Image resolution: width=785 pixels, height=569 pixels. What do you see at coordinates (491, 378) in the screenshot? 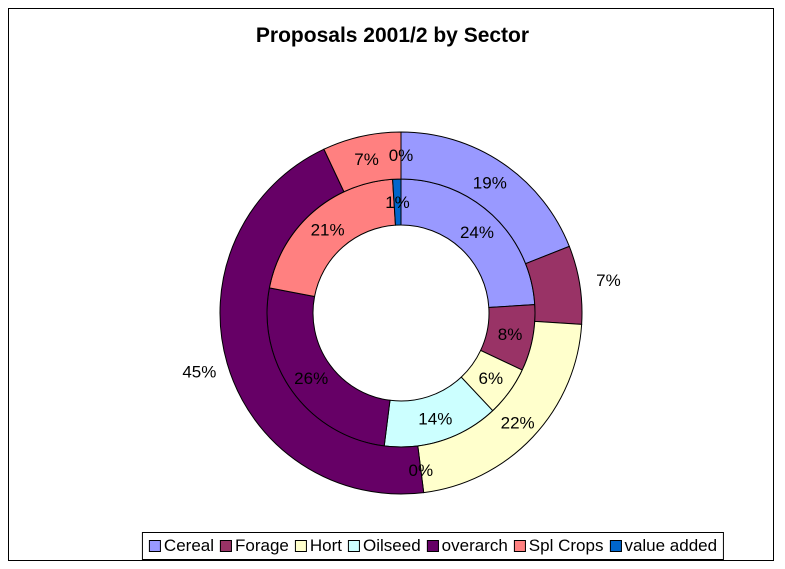
I see `inner-data-label-hort: 6%` at bounding box center [491, 378].